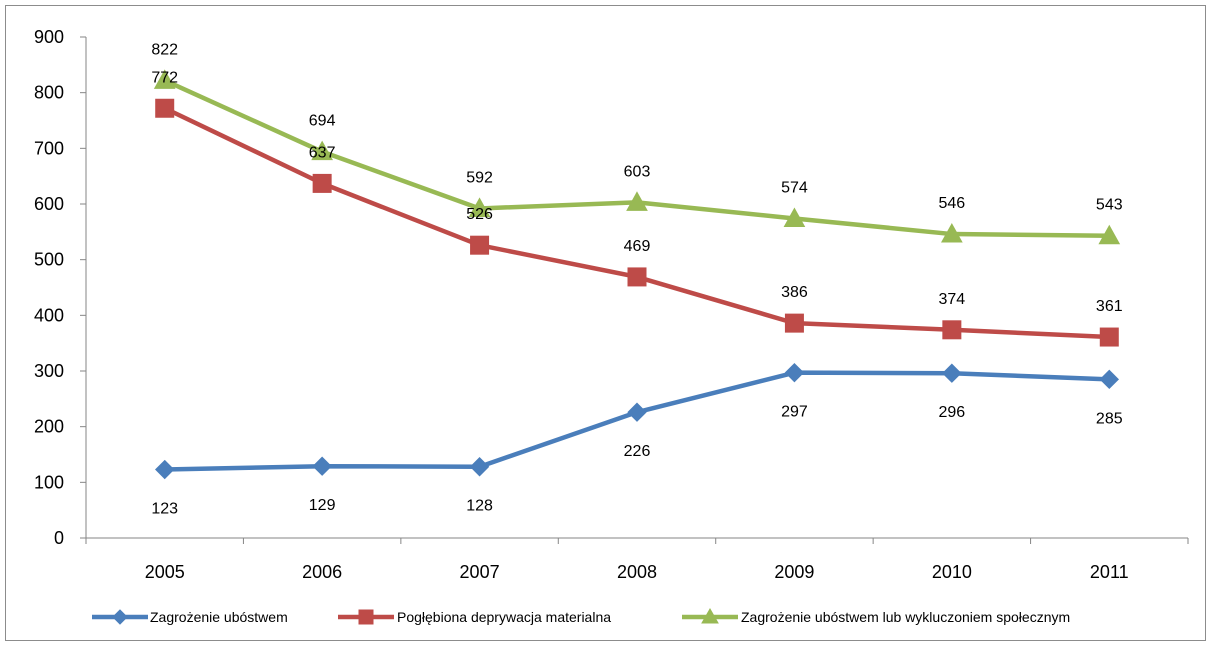 The image size is (1213, 648). Describe the element at coordinates (952, 572) in the screenshot. I see `x-tick-label: 2010` at that location.